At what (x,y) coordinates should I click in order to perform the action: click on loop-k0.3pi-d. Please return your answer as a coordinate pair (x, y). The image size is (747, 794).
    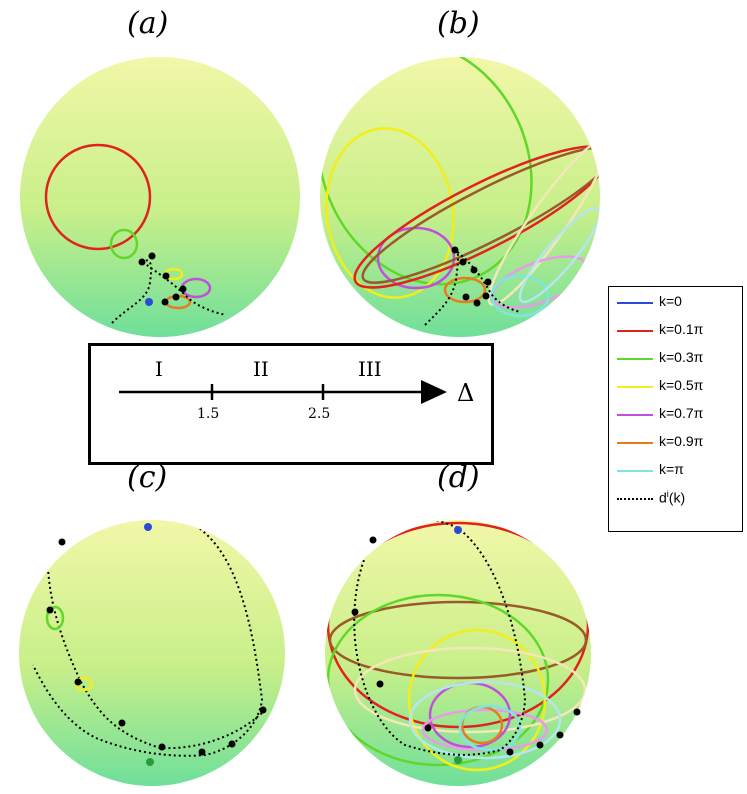
    Looking at the image, I should click on (438, 680).